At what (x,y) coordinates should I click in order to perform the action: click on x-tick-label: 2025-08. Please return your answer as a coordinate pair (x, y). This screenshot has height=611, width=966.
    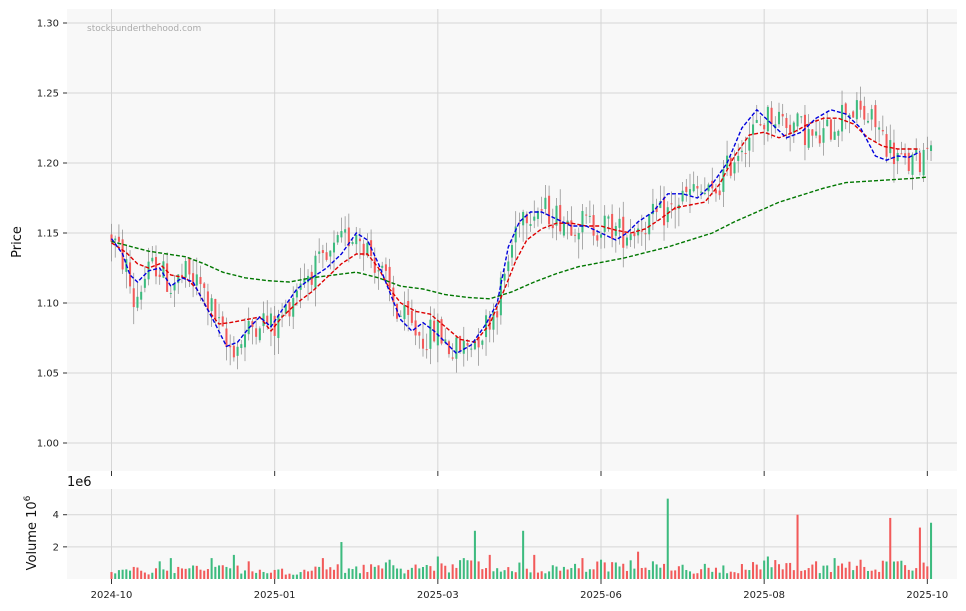
    Looking at the image, I should click on (764, 595).